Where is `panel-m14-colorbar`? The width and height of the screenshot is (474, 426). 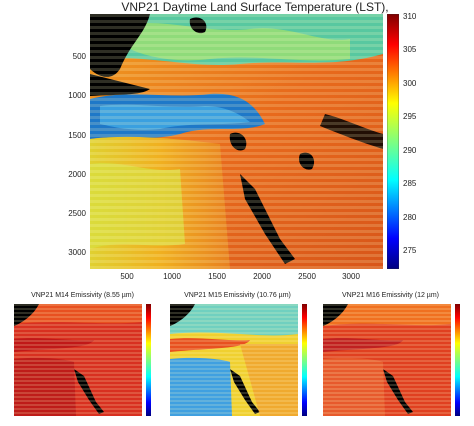 panel-m14-colorbar is located at coordinates (148, 360).